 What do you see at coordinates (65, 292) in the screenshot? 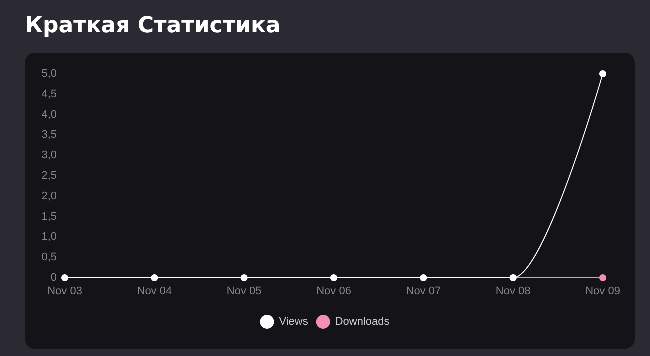
I see `x-tick-label: Nov 03` at bounding box center [65, 292].